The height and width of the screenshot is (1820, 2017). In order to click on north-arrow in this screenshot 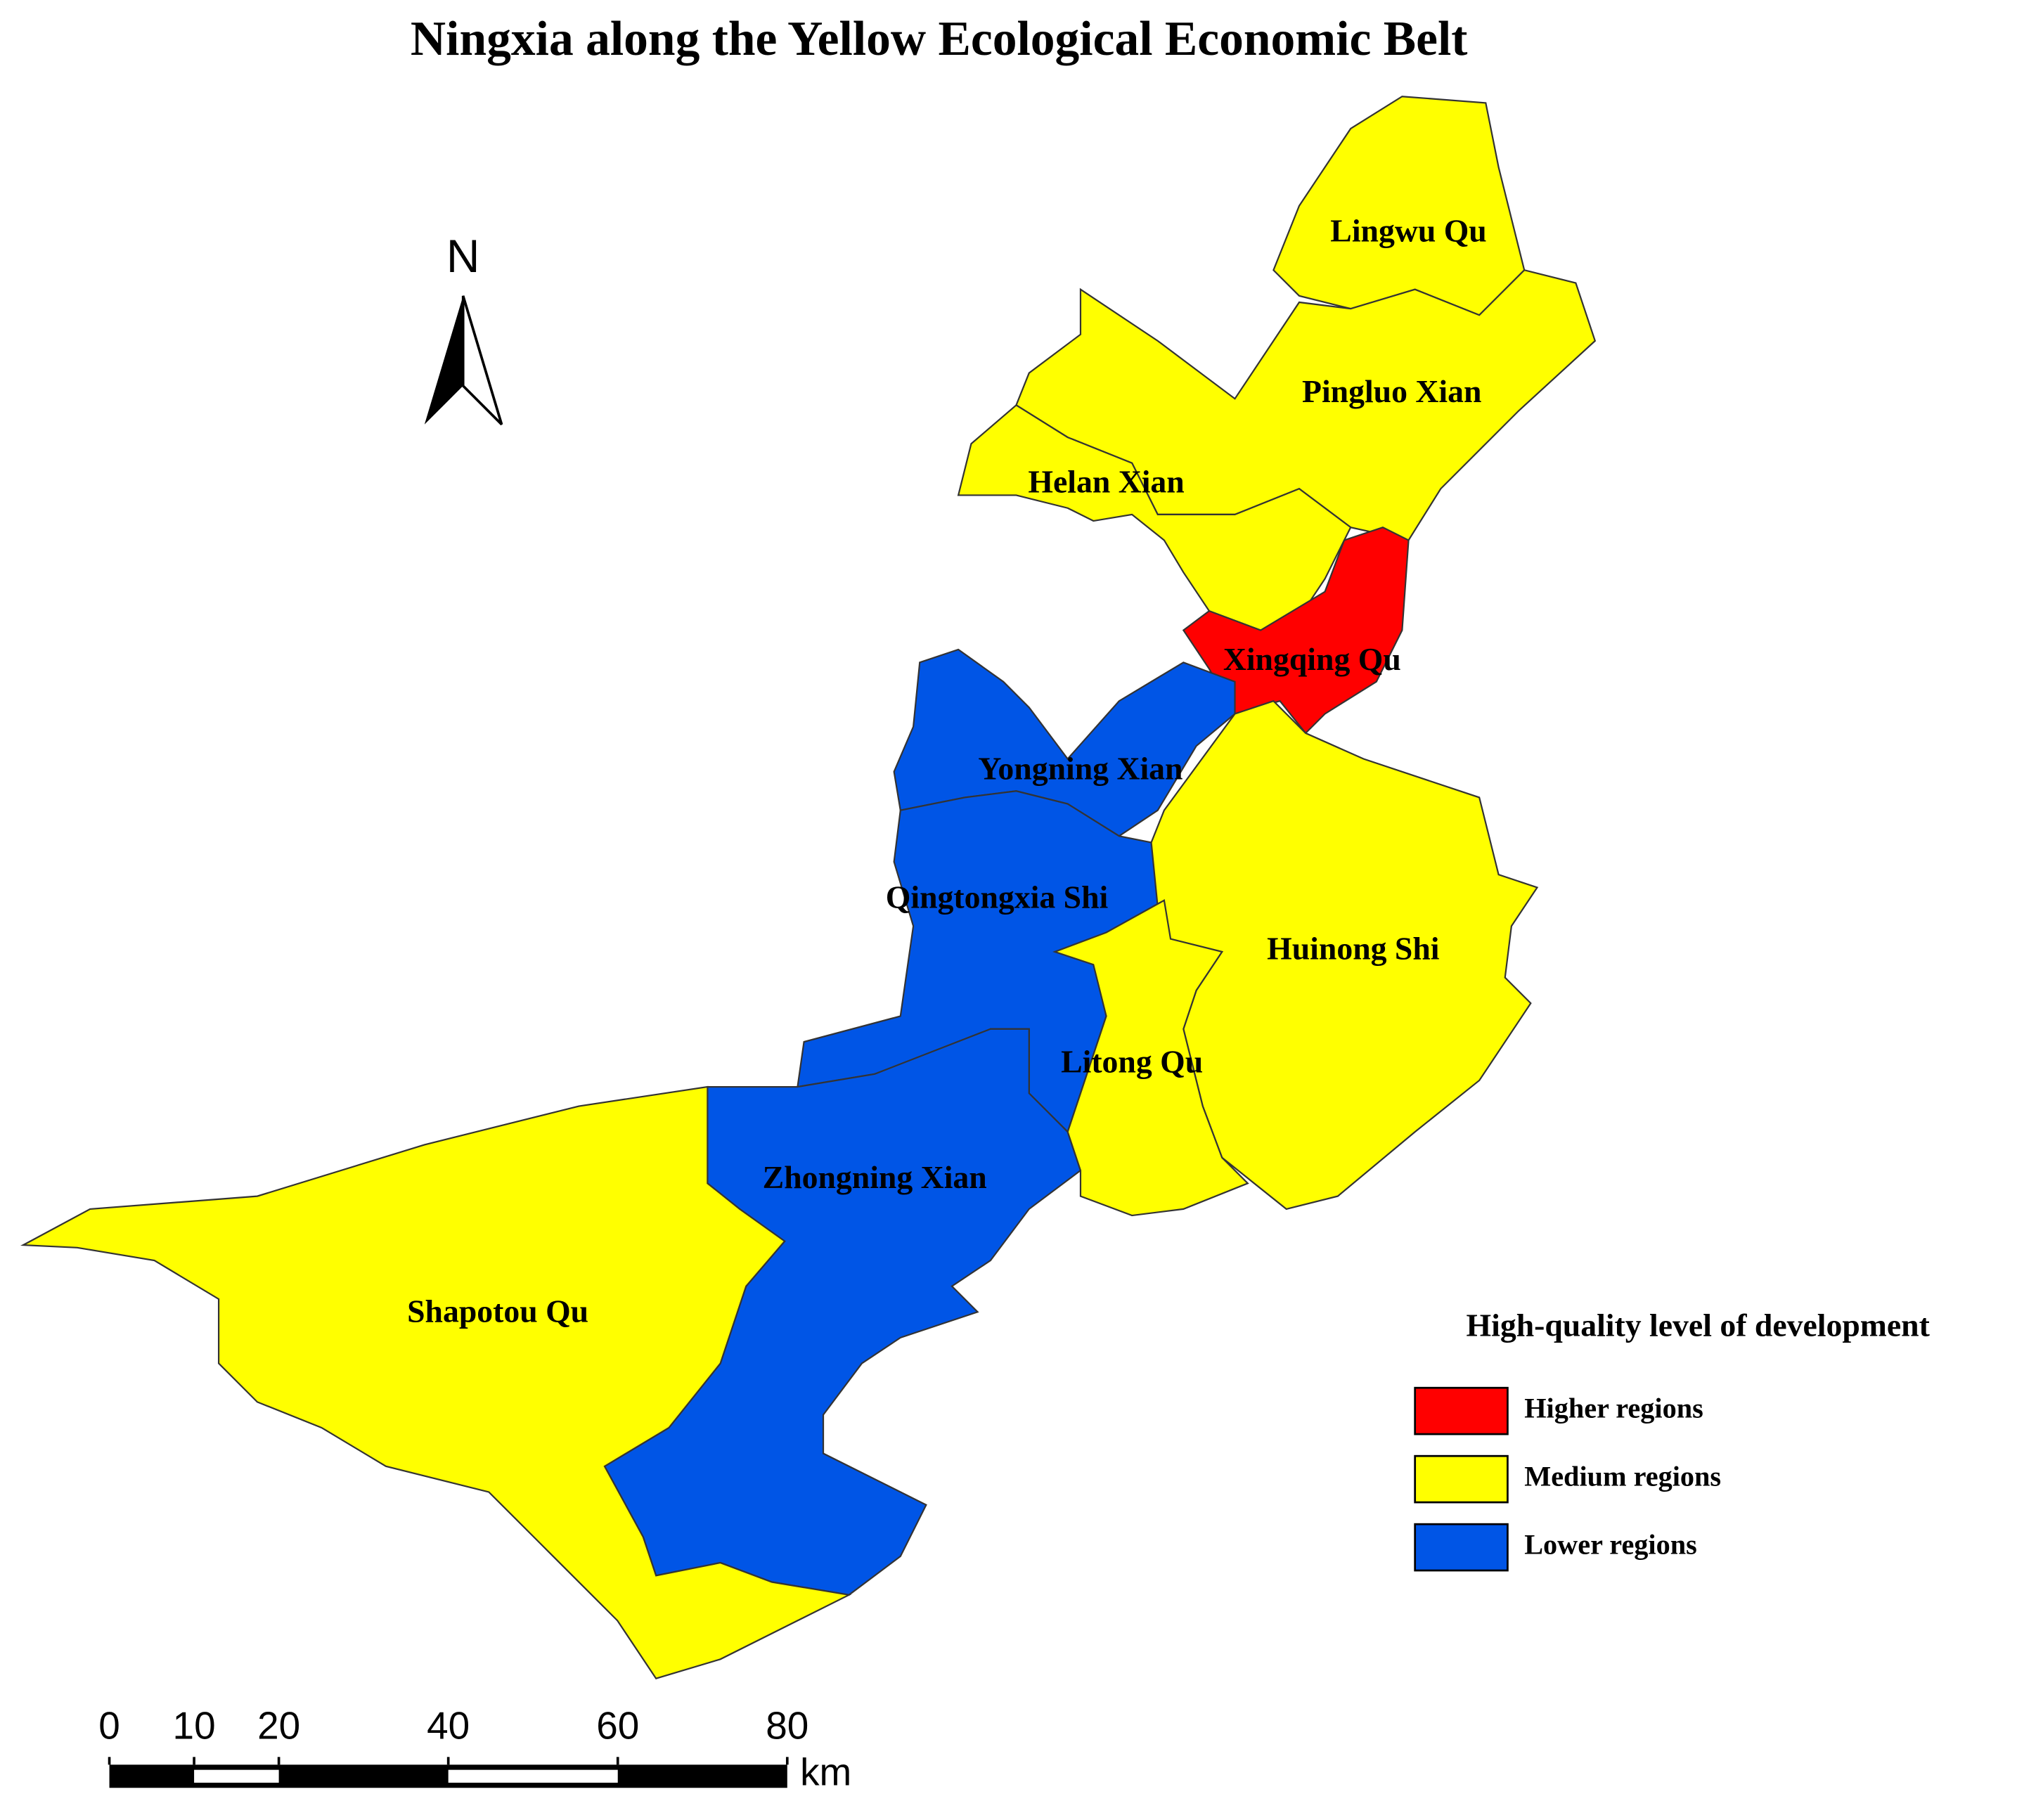, I will do `click(463, 360)`.